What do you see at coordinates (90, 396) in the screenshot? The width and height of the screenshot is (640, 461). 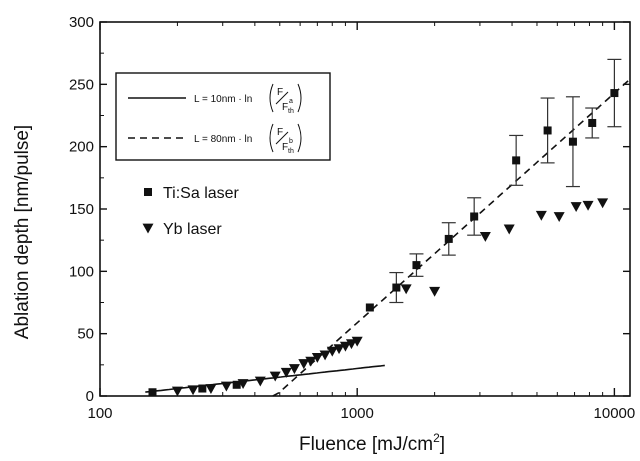 I see `y-tick-label: 0` at bounding box center [90, 396].